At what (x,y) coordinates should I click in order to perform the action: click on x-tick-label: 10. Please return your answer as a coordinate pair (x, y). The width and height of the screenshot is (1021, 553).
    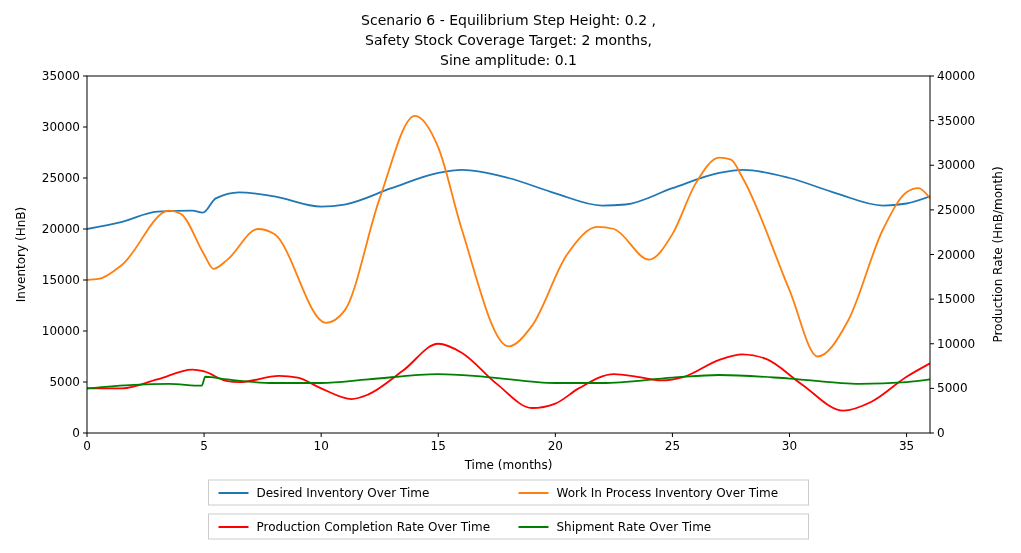
    Looking at the image, I should click on (321, 446).